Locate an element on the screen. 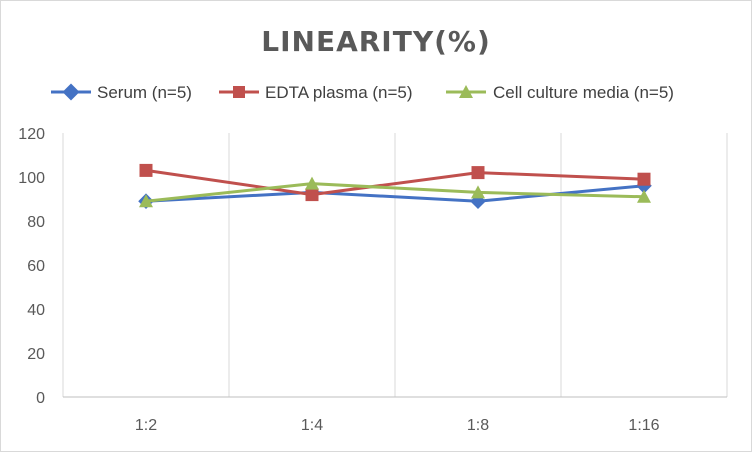 Image resolution: width=752 pixels, height=452 pixels. legend-label-serum: Serum (n=5) is located at coordinates (144, 92).